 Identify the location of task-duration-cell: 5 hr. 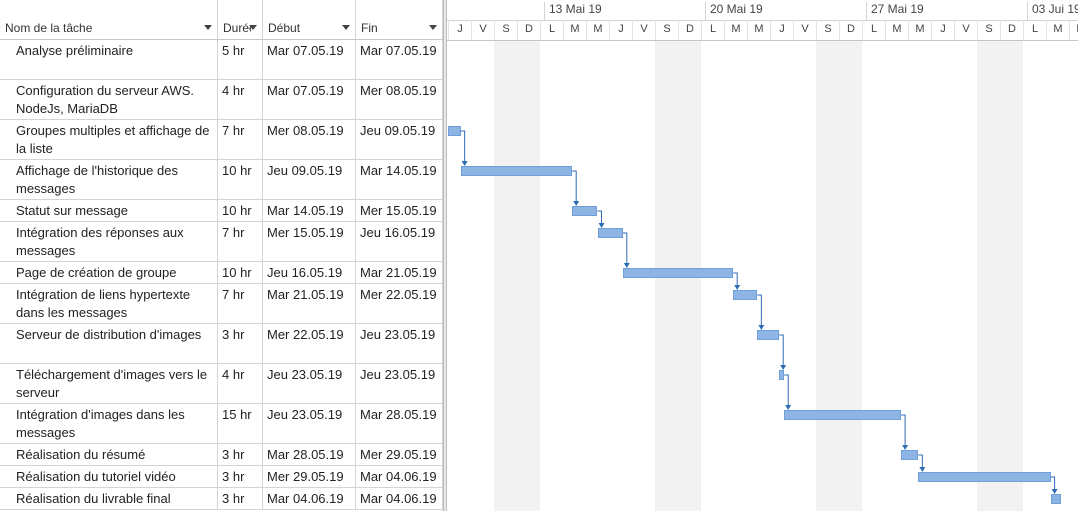
(240, 59).